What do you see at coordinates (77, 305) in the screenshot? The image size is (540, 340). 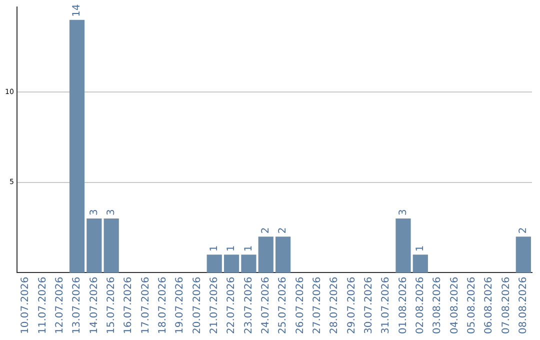 I see `x-tick-label: 13.07.2026` at bounding box center [77, 305].